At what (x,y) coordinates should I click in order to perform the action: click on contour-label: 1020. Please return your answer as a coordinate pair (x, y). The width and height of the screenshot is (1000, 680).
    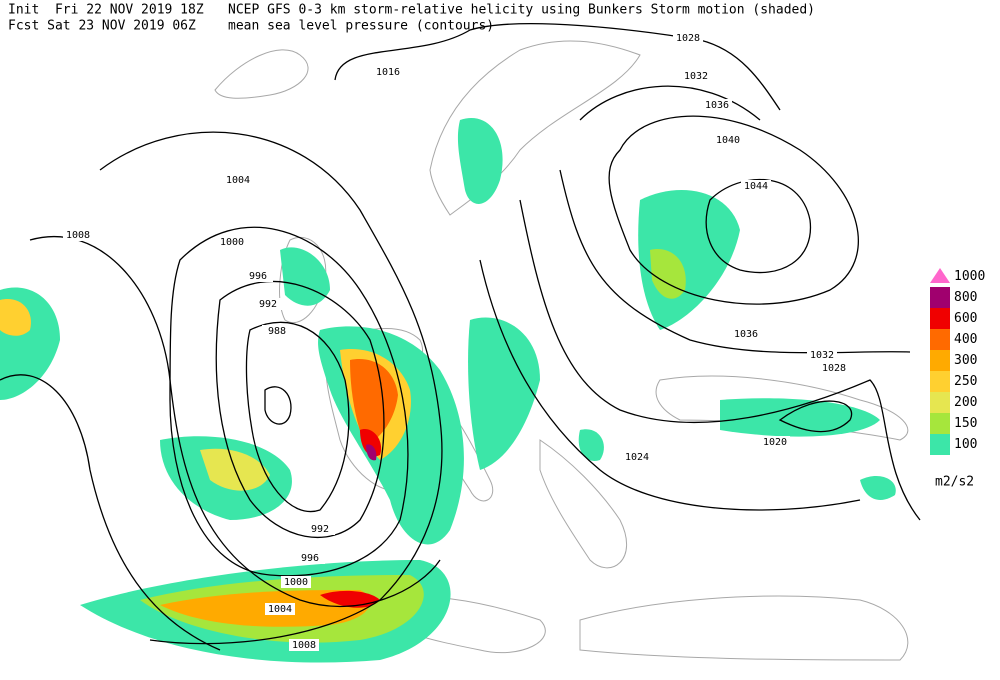
    Looking at the image, I should click on (775, 442).